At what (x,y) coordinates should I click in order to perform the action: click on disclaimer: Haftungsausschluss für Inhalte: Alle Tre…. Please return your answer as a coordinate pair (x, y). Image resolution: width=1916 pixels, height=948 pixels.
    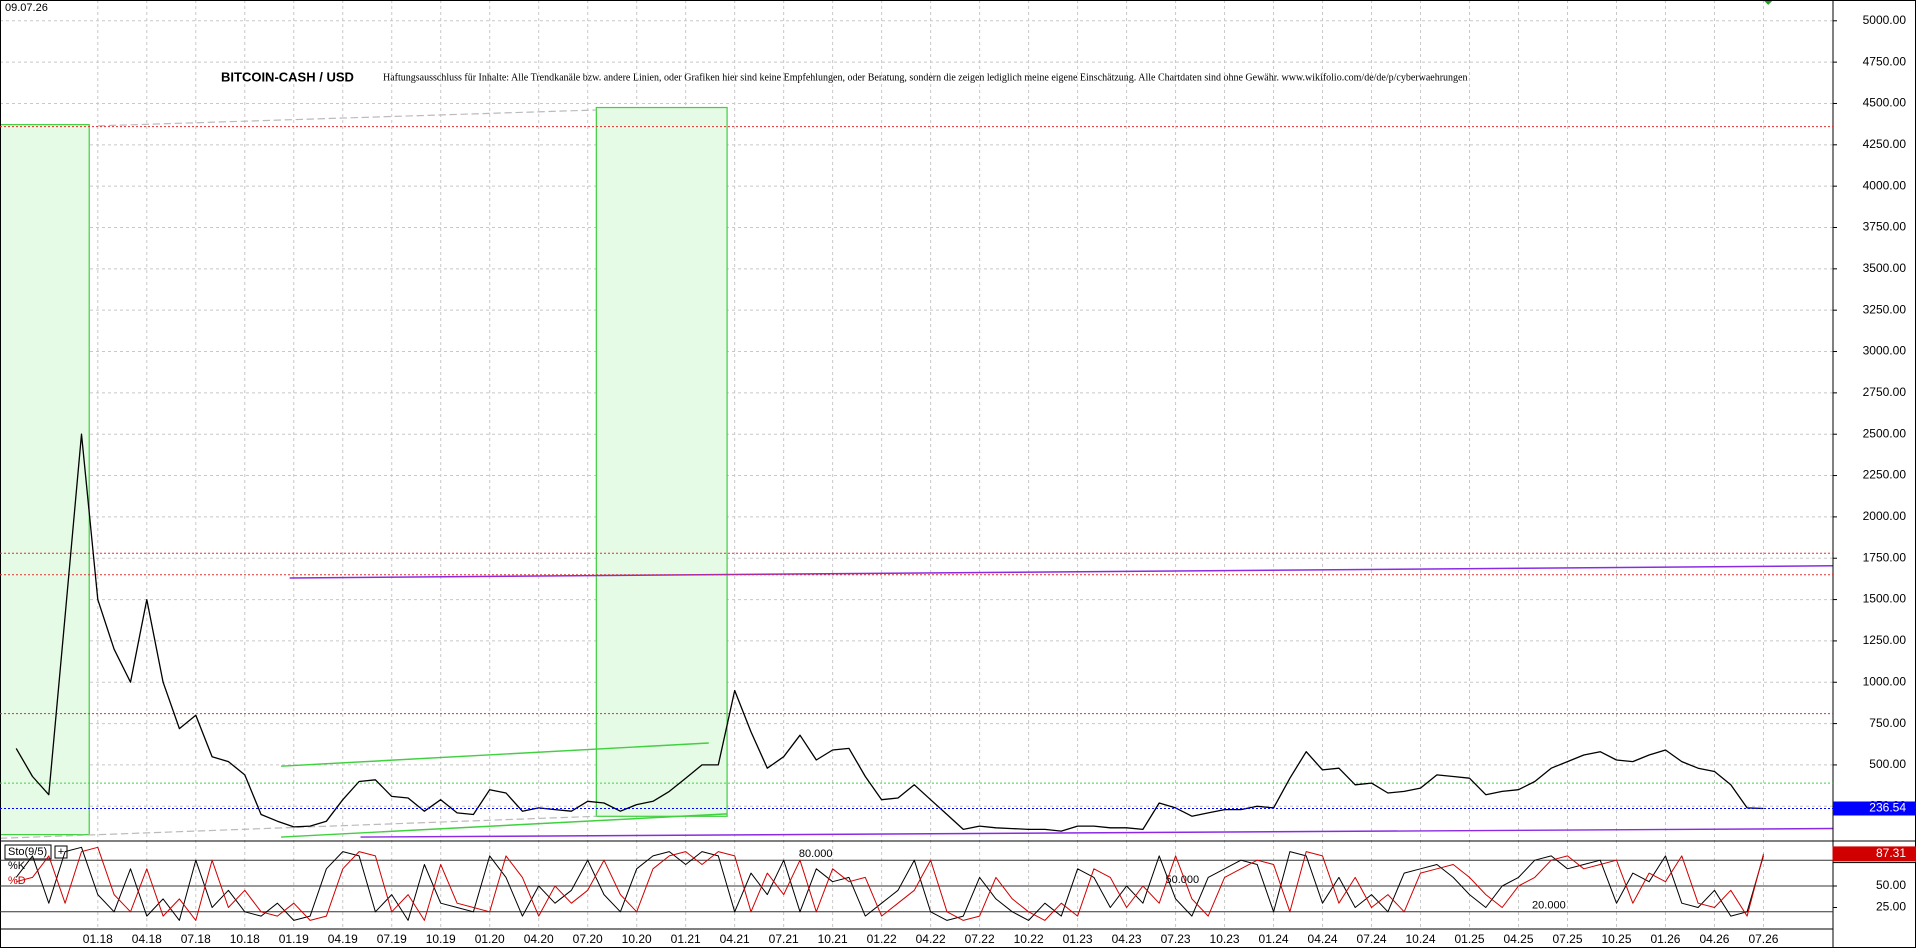
    Looking at the image, I should click on (925, 77).